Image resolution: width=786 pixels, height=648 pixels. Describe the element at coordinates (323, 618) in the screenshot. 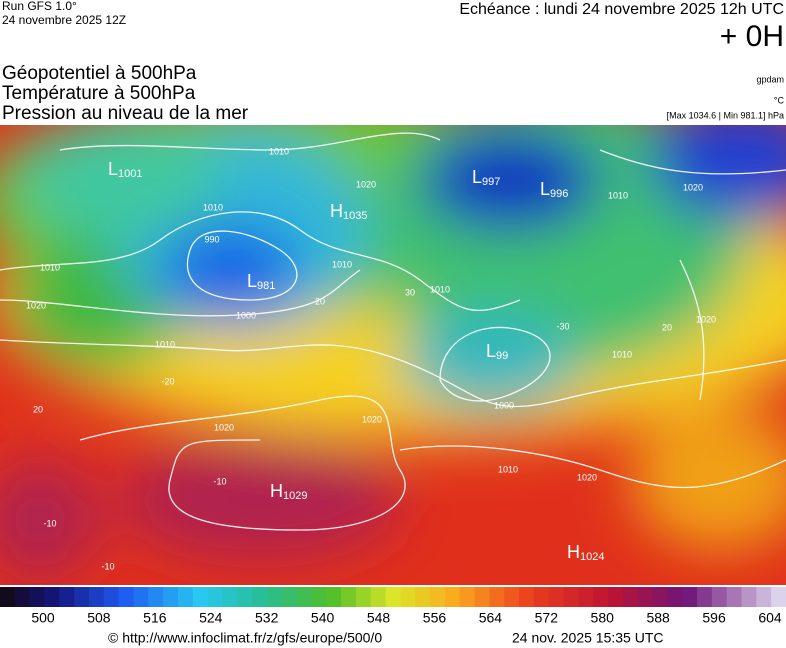

I see `colorbar-tick-label: 540` at that location.